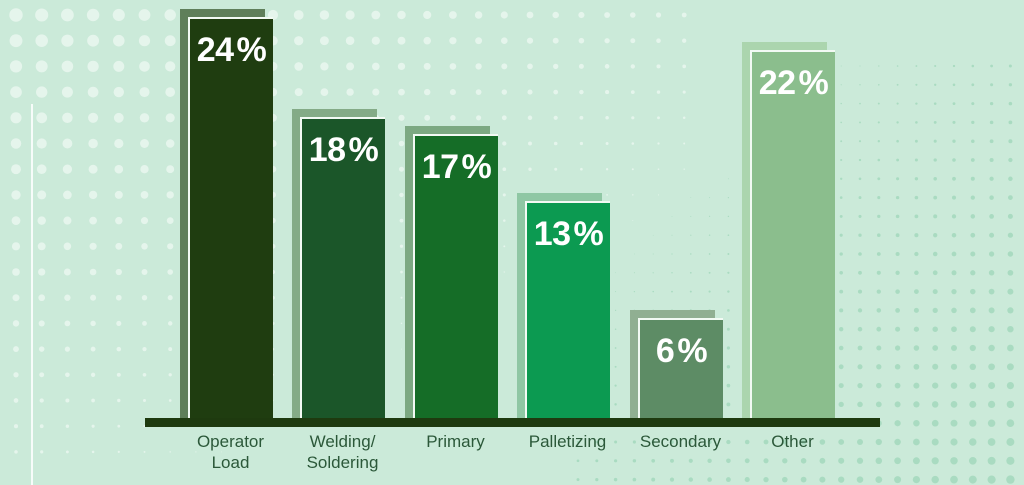  I want to click on bar-rect-palletizing: 13%, so click(567, 309).